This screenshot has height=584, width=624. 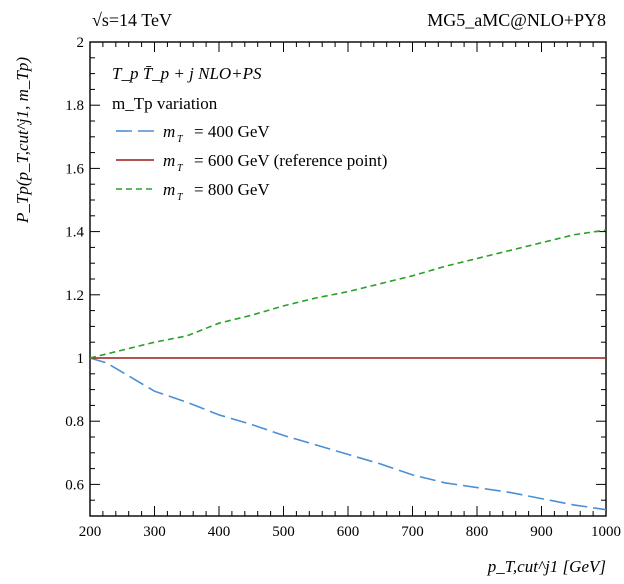 I want to click on legend-process: T_p T̄_p + j NLO+PS, so click(x=187, y=73).